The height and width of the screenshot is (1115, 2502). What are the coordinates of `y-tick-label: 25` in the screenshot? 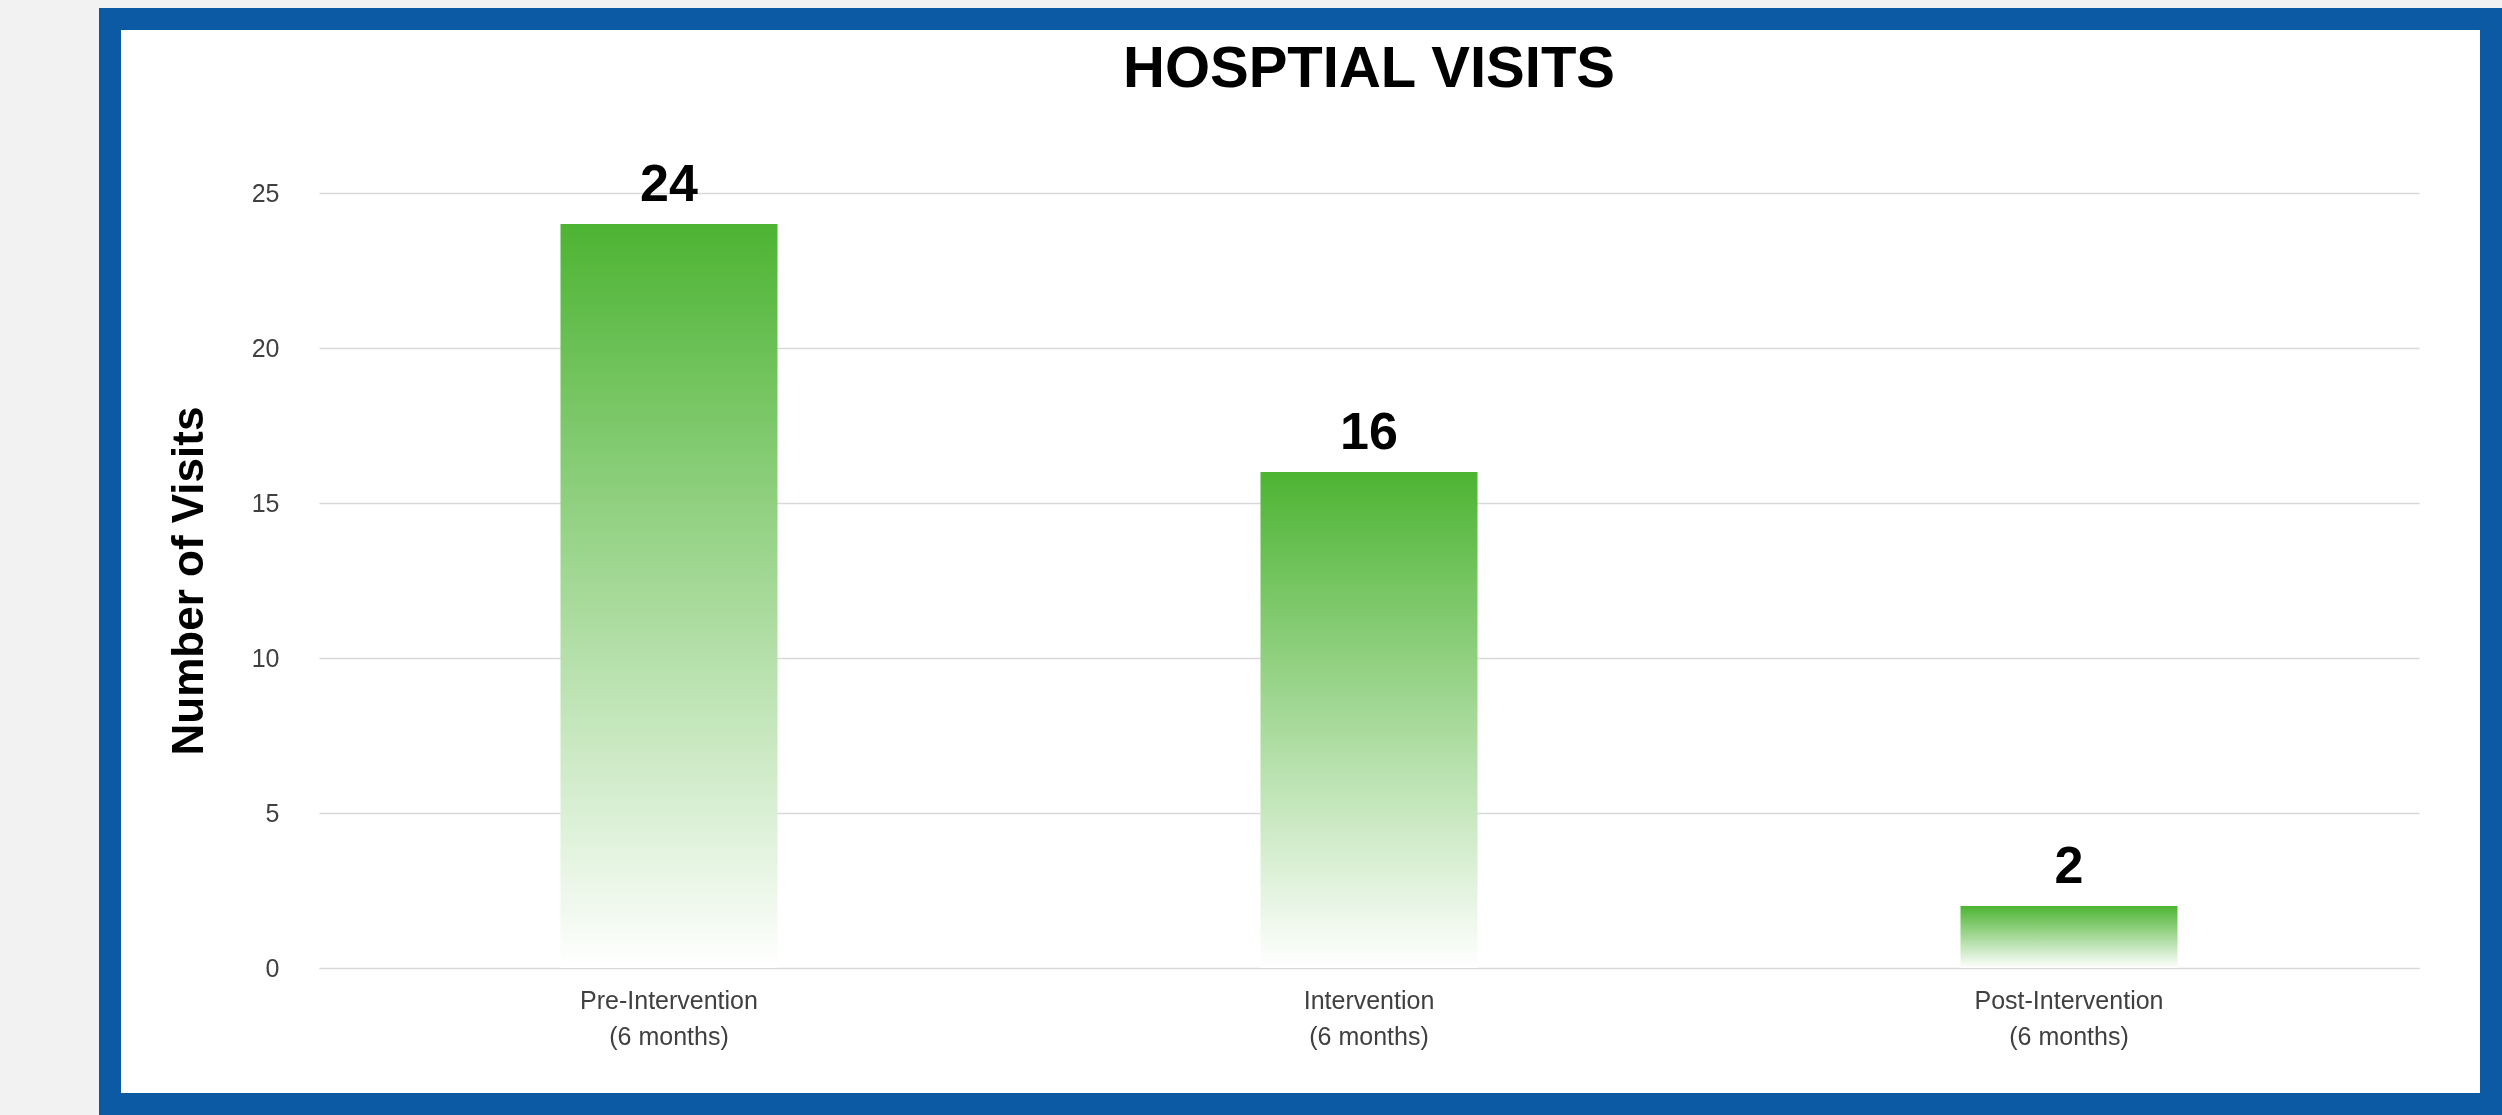 It's located at (265, 192).